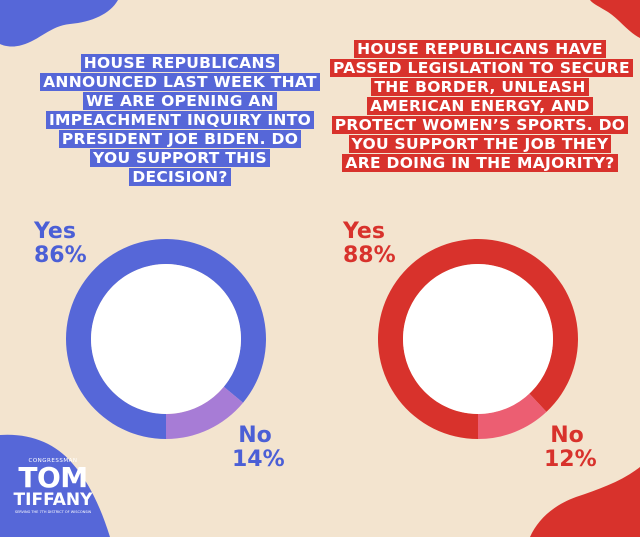 The width and height of the screenshot is (640, 537). Describe the element at coordinates (60, 255) in the screenshot. I see `left-yes-value: 86%` at that location.